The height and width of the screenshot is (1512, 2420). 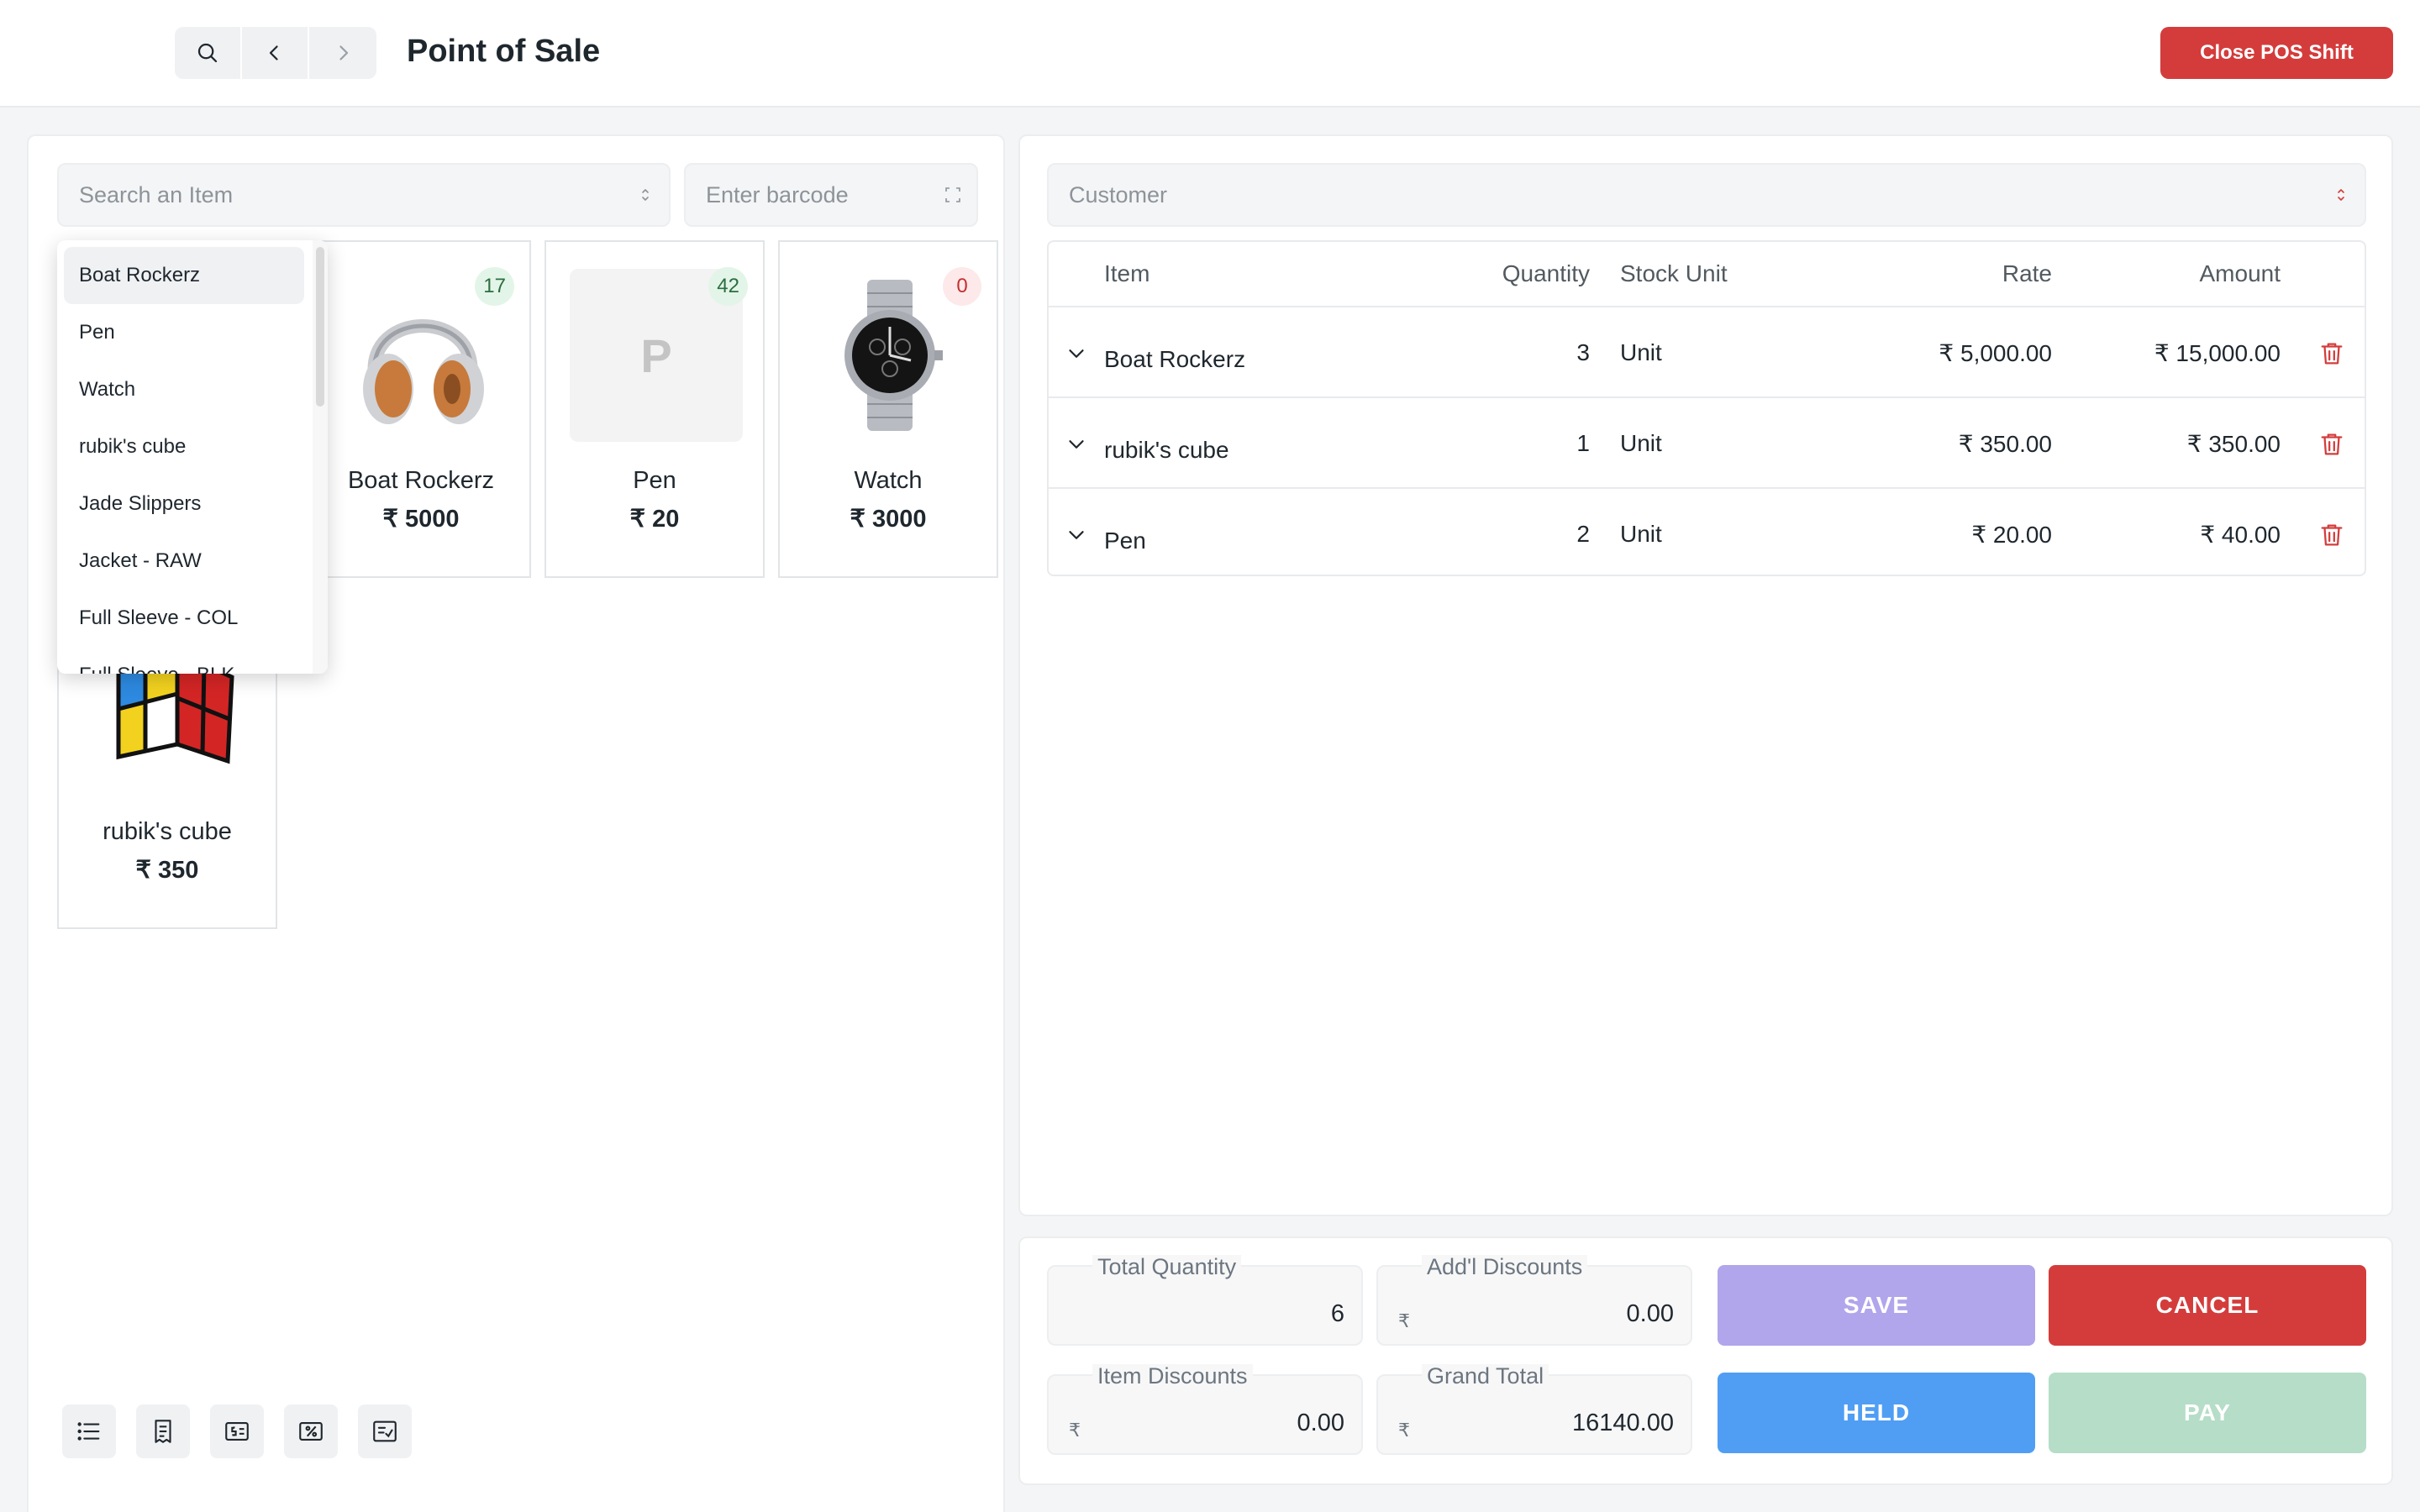 I want to click on search-button, so click(x=208, y=53).